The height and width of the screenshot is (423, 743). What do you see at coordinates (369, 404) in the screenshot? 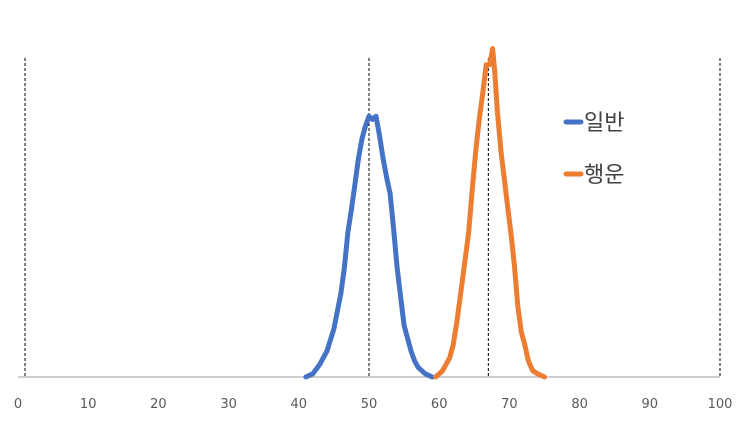
I see `x-tick-label: 50` at bounding box center [369, 404].